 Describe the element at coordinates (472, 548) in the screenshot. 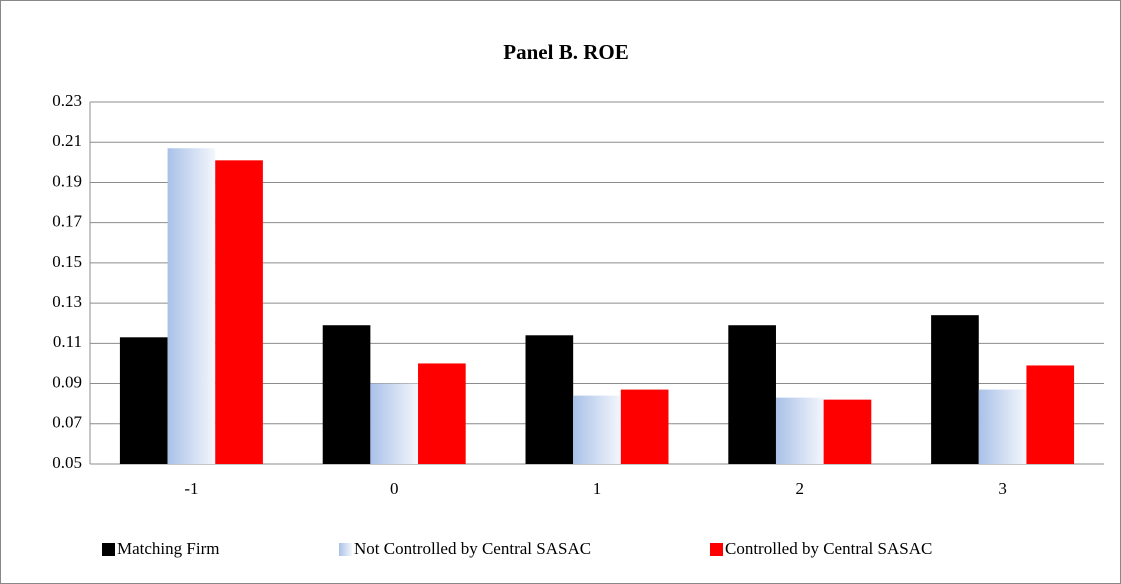

I see `legend-label: Not Controlled by Central SASAC` at that location.